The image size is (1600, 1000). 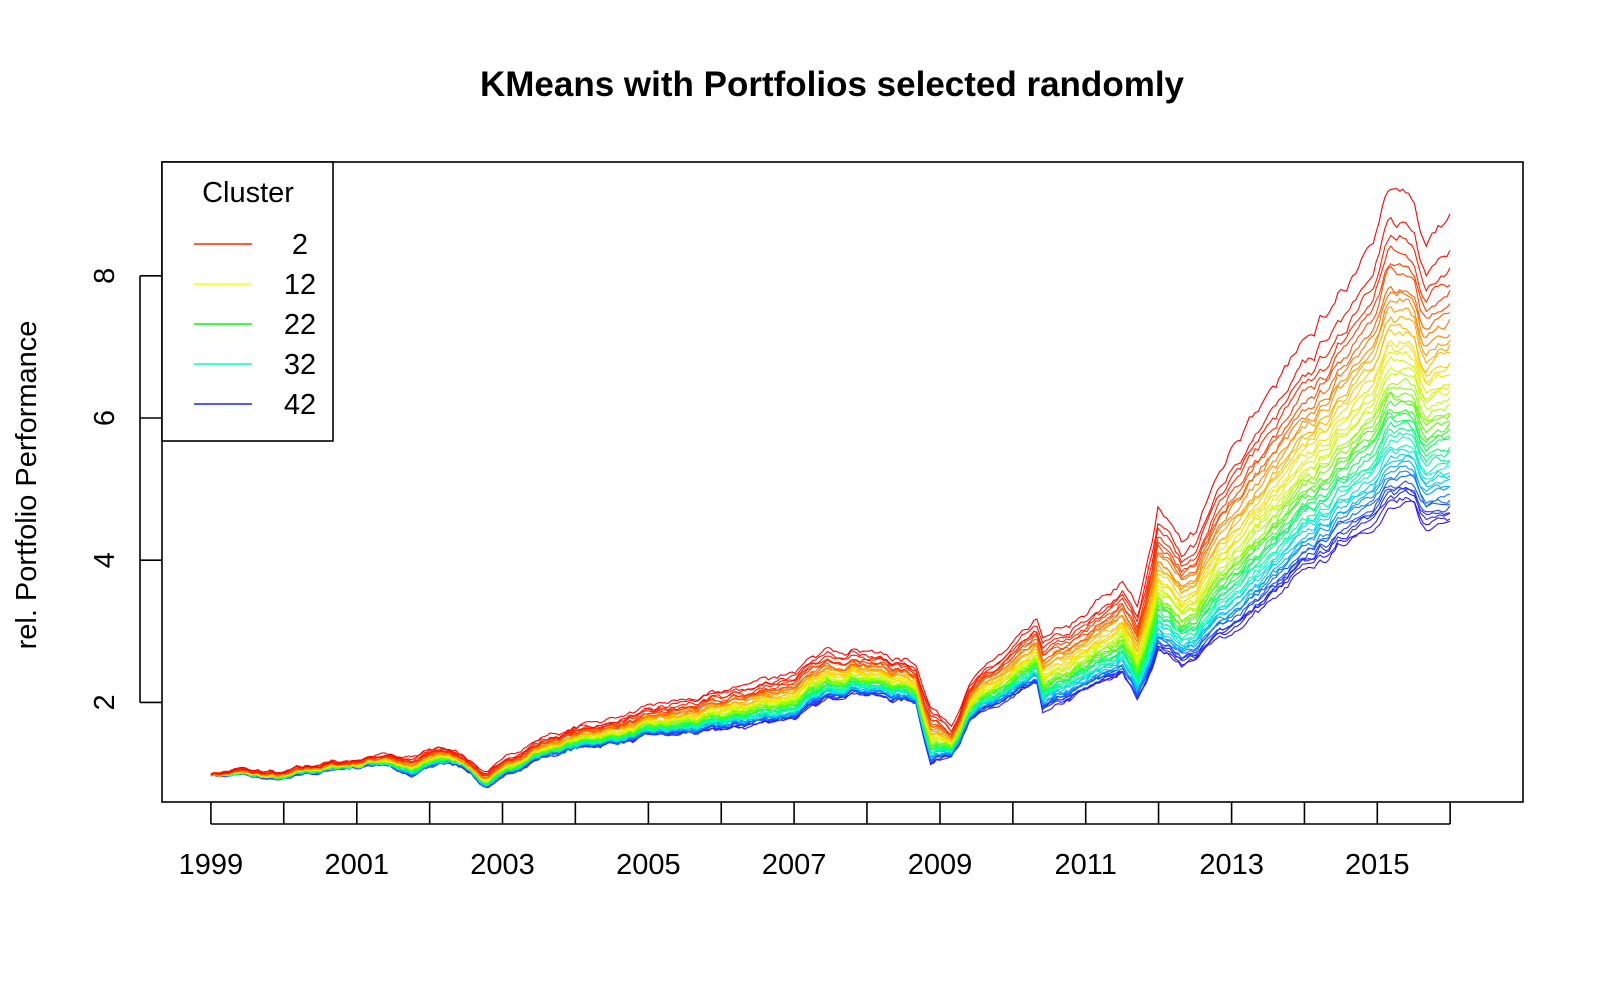 What do you see at coordinates (1086, 865) in the screenshot?
I see `x-tick-label: 2011` at bounding box center [1086, 865].